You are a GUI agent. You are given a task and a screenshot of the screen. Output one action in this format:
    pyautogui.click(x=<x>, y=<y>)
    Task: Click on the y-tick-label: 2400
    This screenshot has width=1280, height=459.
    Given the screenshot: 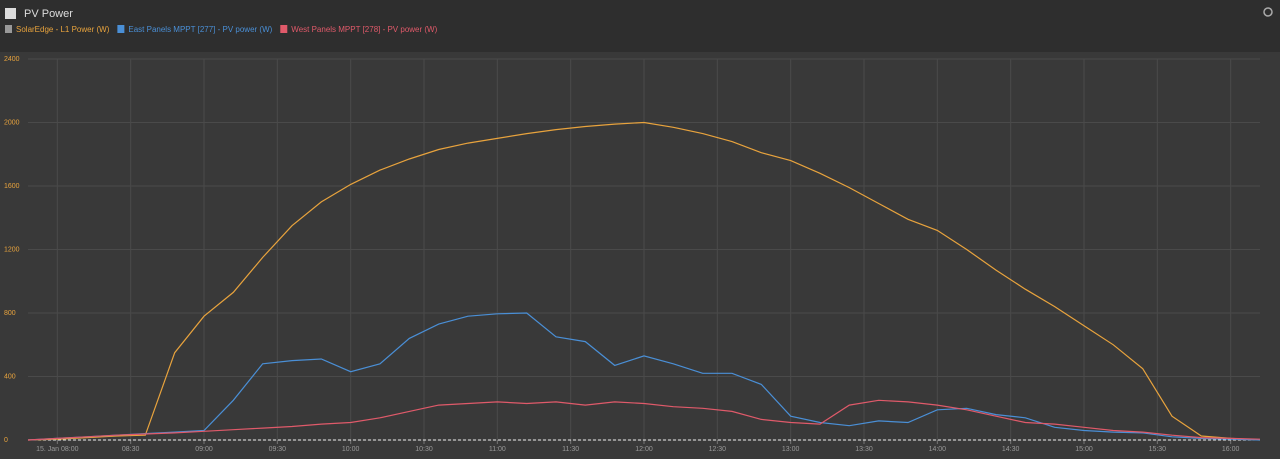 What is the action you would take?
    pyautogui.click(x=12, y=59)
    